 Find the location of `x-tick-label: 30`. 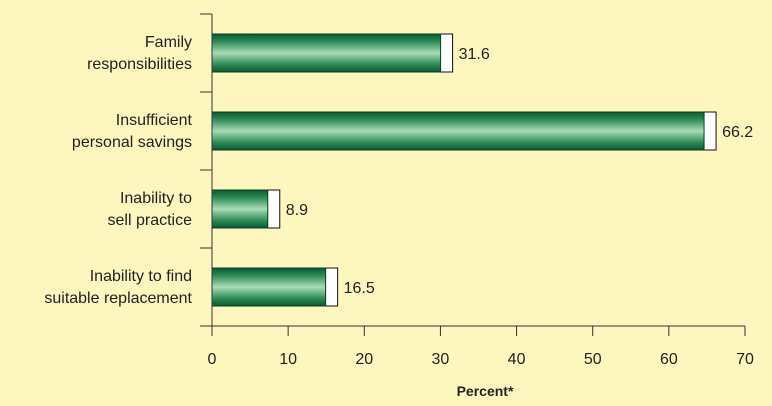

x-tick-label: 30 is located at coordinates (441, 359).